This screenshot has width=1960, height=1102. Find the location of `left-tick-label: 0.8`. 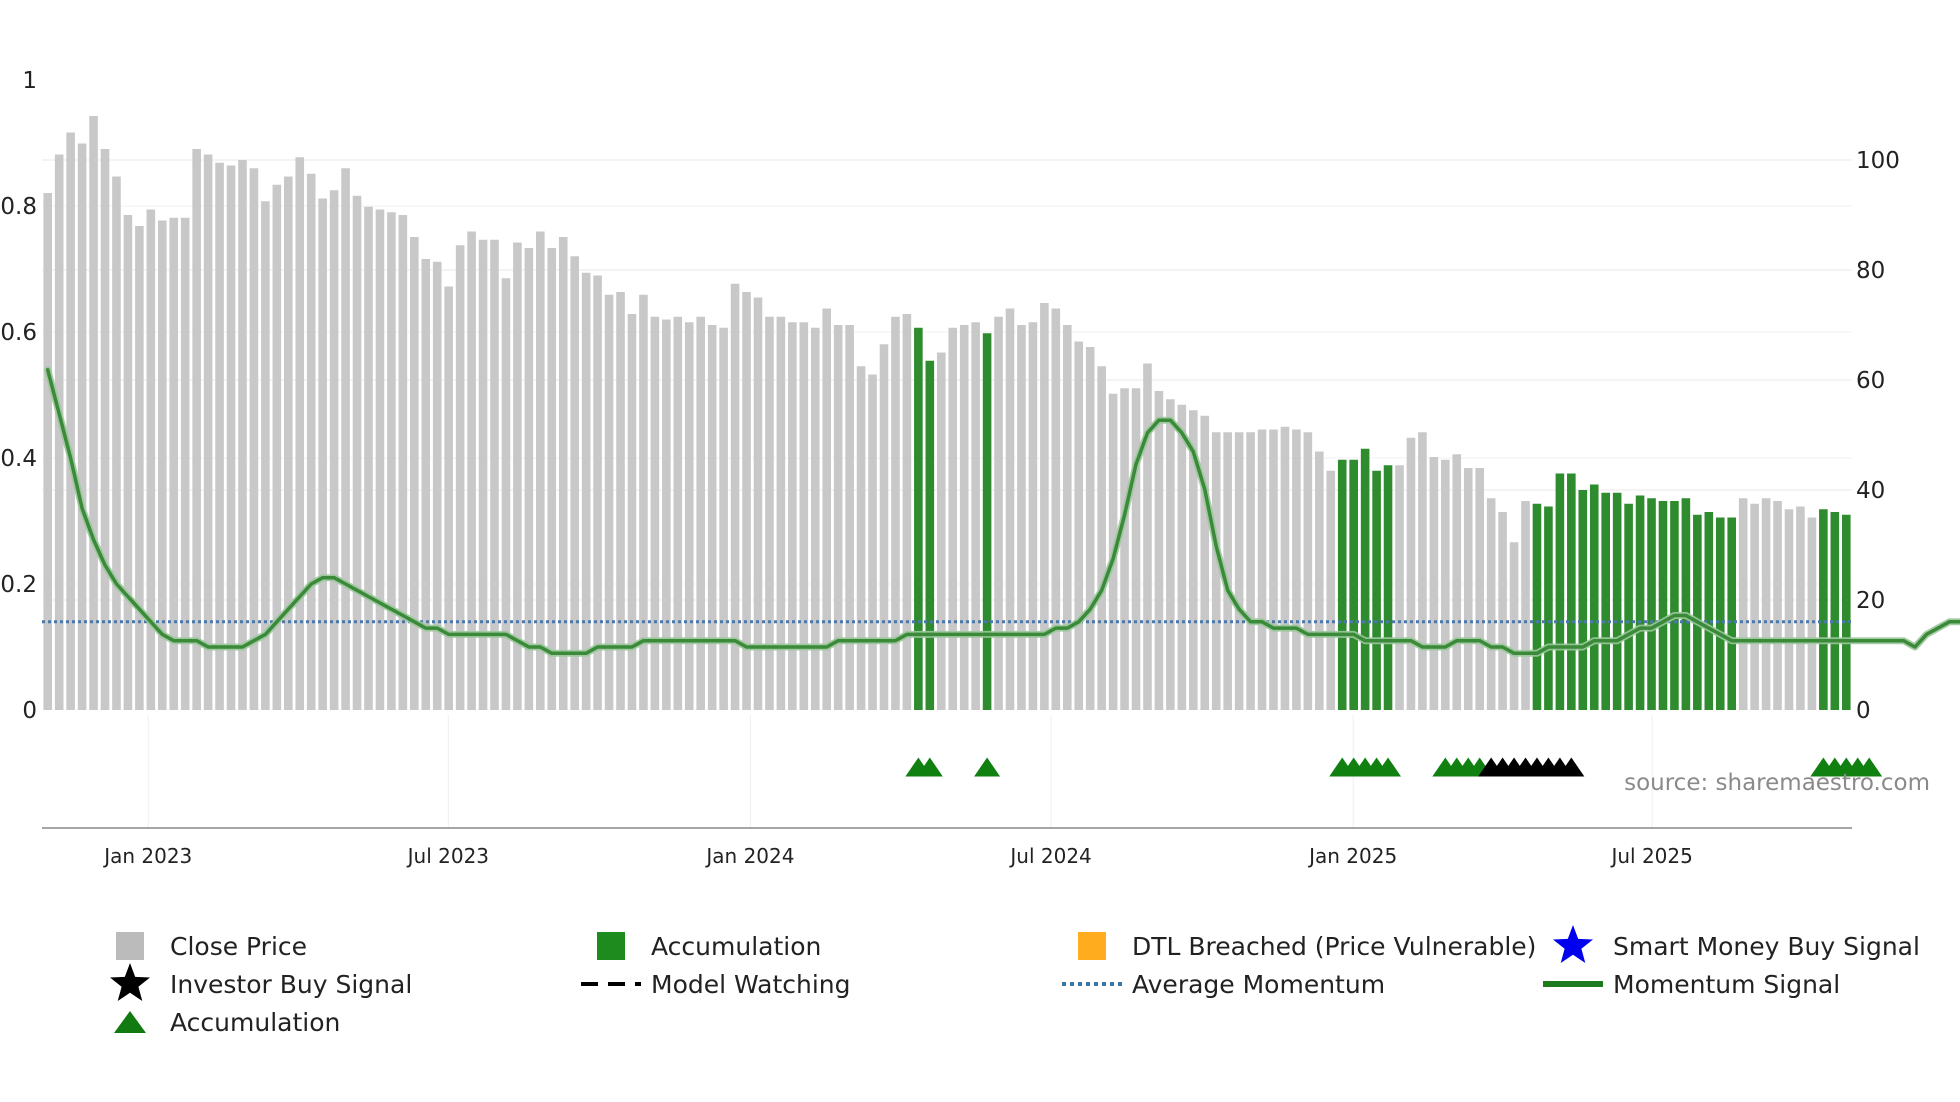

left-tick-label: 0.8 is located at coordinates (18, 207).